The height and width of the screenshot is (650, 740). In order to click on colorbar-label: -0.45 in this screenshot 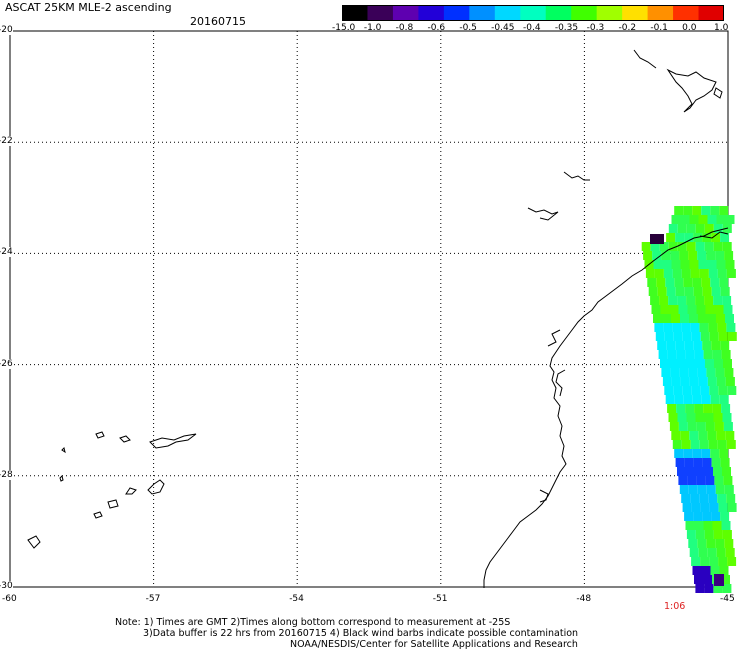, I will do `click(503, 28)`.